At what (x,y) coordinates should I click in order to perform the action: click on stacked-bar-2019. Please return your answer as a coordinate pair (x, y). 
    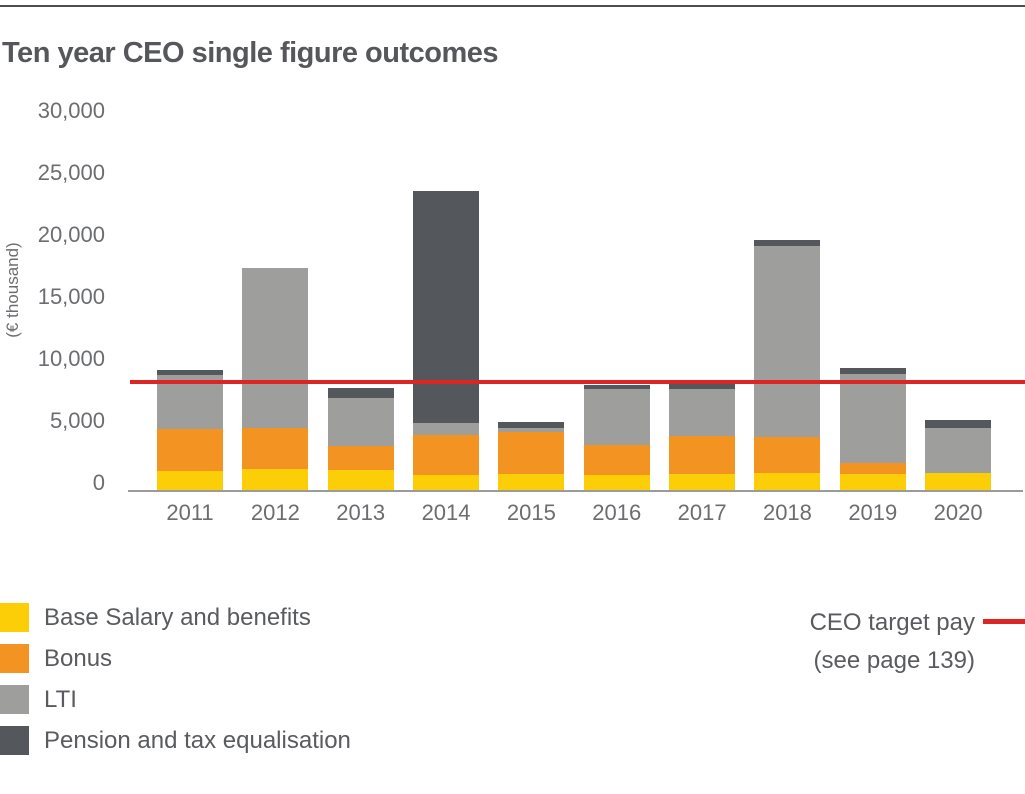
    Looking at the image, I should click on (872, 429).